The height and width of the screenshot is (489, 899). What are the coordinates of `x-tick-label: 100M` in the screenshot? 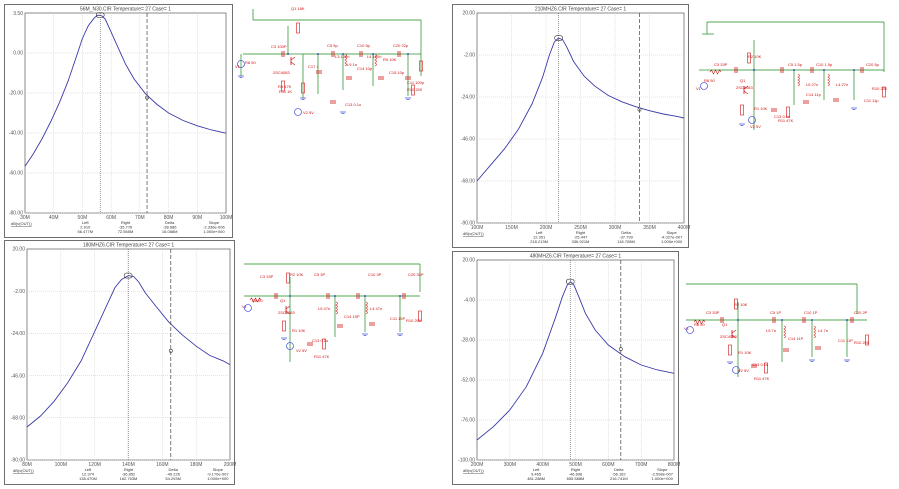 It's located at (477, 228).